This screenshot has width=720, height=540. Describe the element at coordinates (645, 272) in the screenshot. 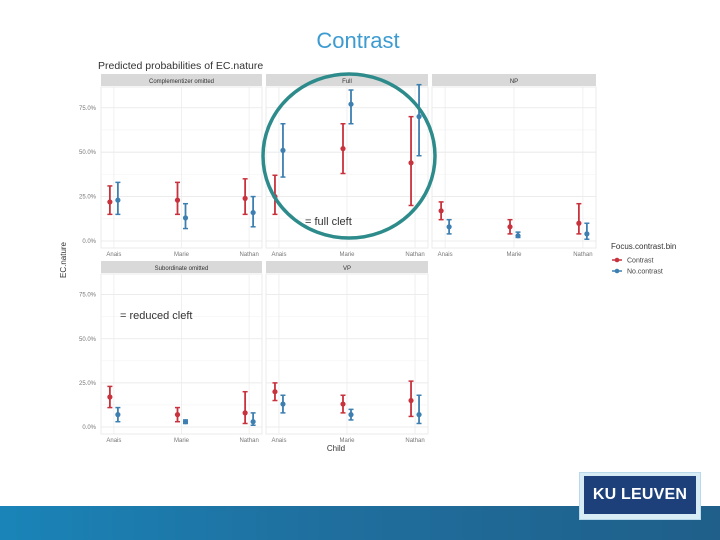

I see `legend-label: No.contrast` at that location.